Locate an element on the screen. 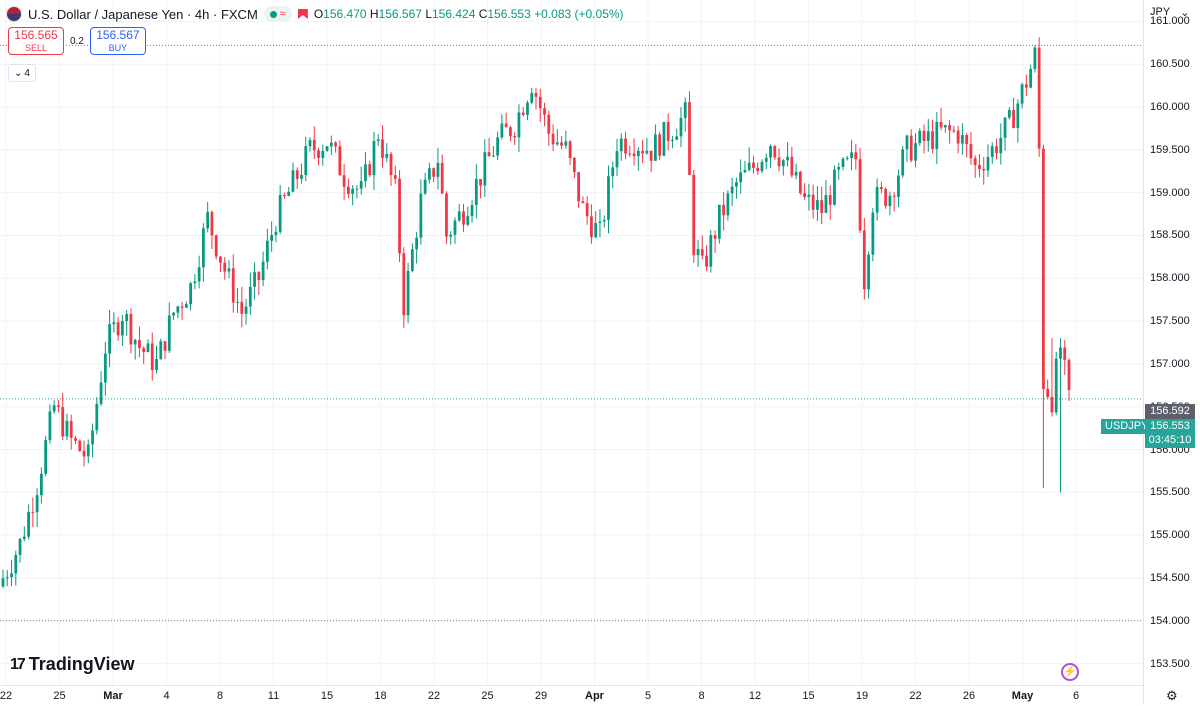 The width and height of the screenshot is (1200, 706). gear-icon: ⚙ is located at coordinates (1172, 695).